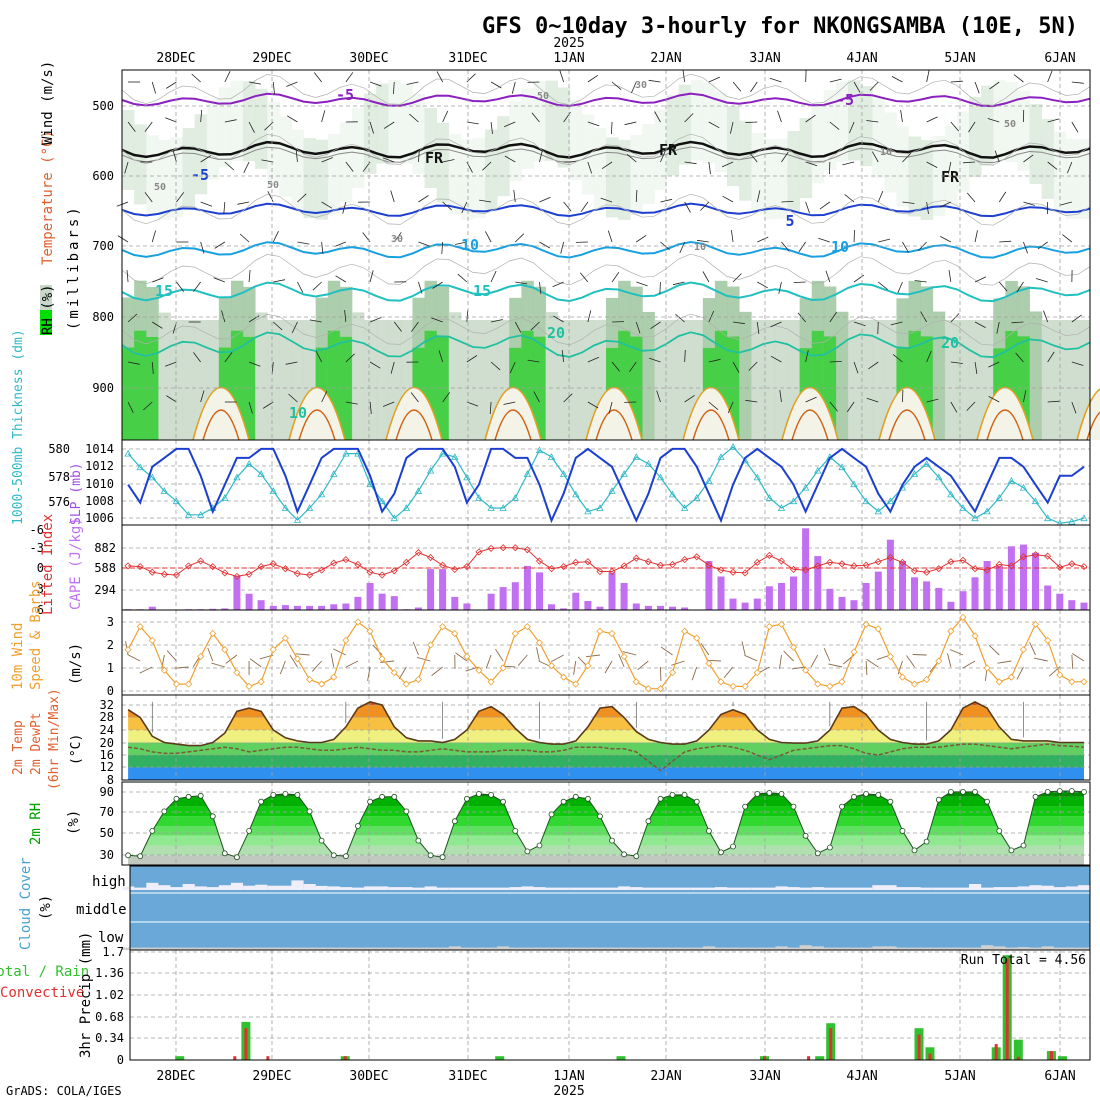 This screenshot has height=1100, width=1100. I want to click on year-label-bottom: 2025, so click(568, 1091).